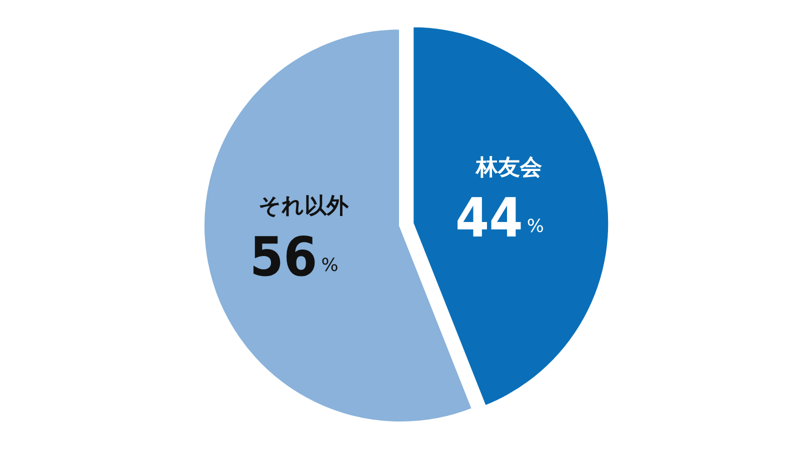 Image resolution: width=800 pixels, height=450 pixels. What do you see at coordinates (304, 207) in the screenshot?
I see `slice-label: それ以外` at bounding box center [304, 207].